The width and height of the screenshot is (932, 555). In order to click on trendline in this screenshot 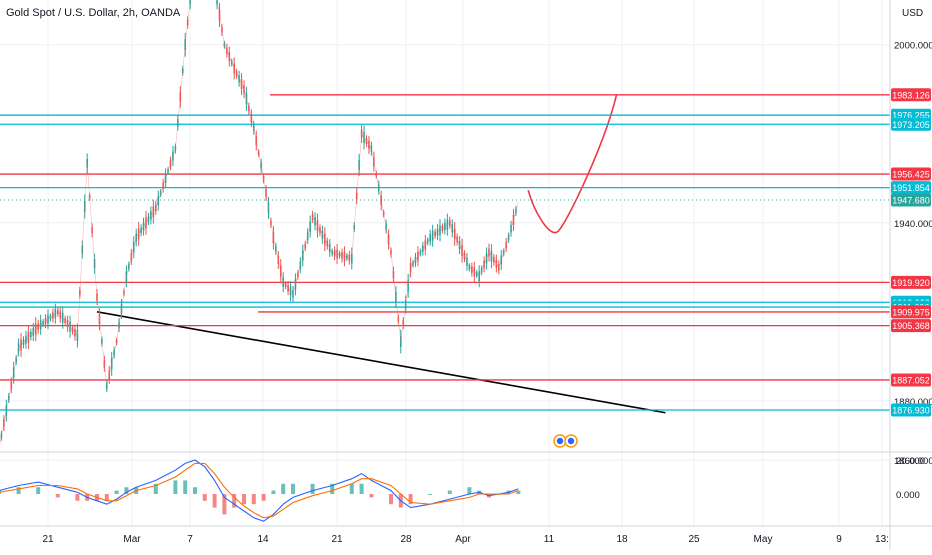, I will do `click(381, 362)`.